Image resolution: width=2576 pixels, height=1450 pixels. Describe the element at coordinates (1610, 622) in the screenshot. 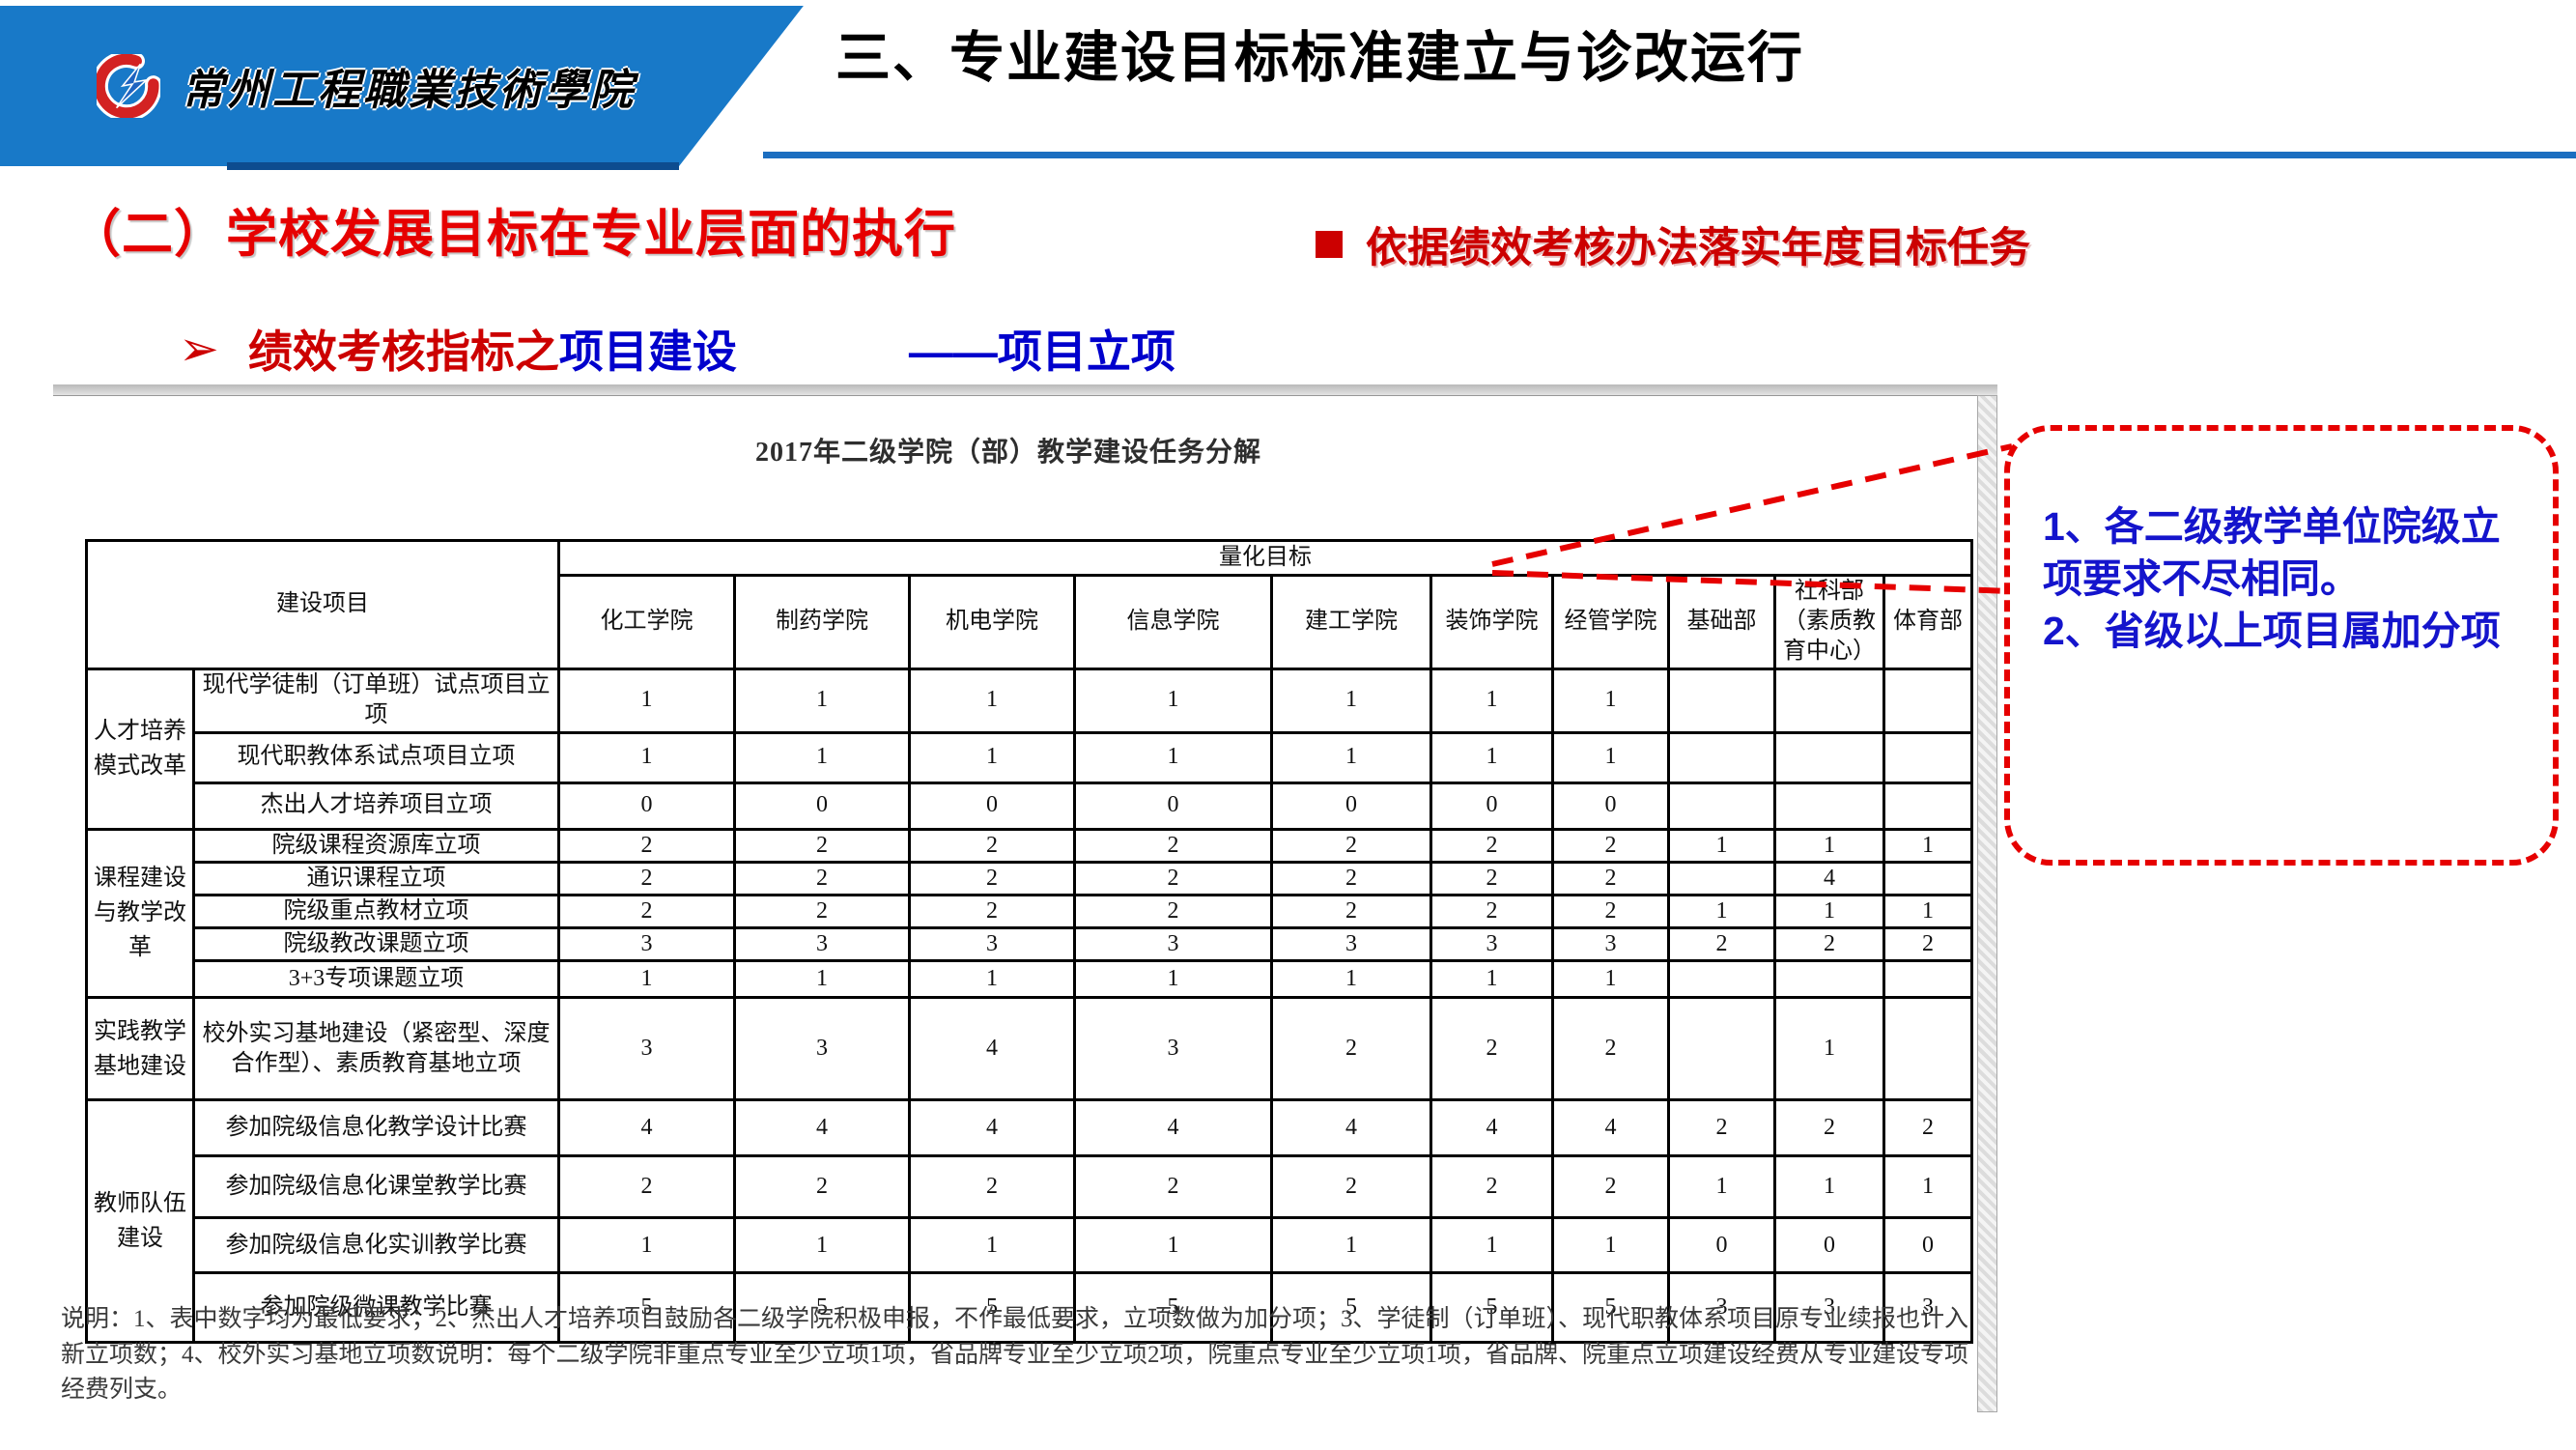

I see `header-cell-college: 经管学院` at that location.